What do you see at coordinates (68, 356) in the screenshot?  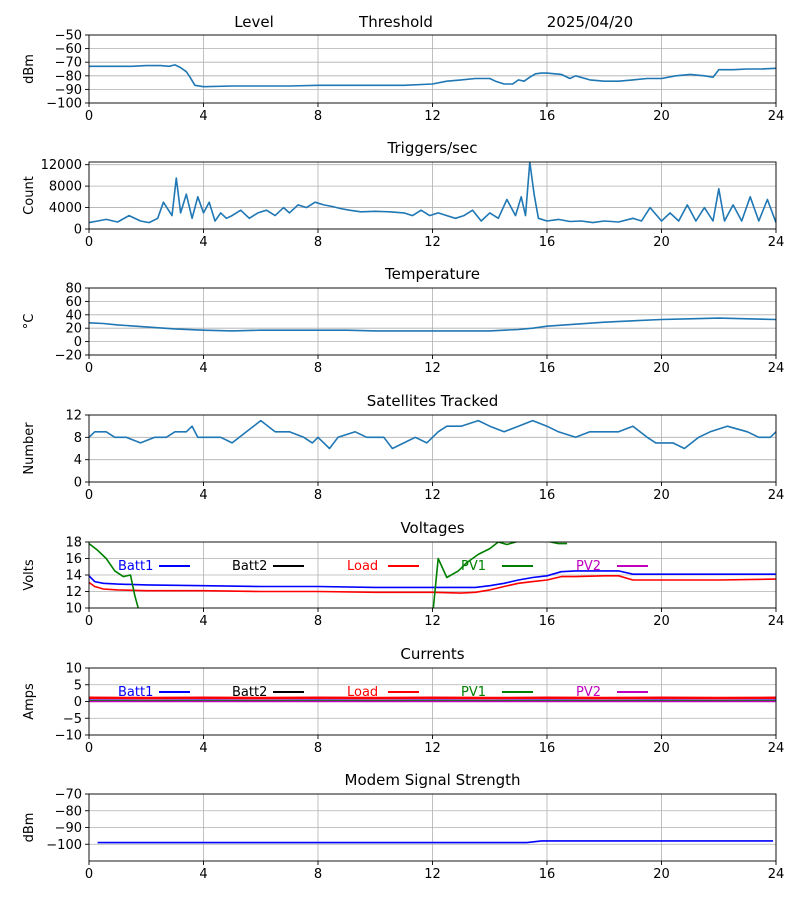 I see `temperature-ytick-label: −20` at bounding box center [68, 356].